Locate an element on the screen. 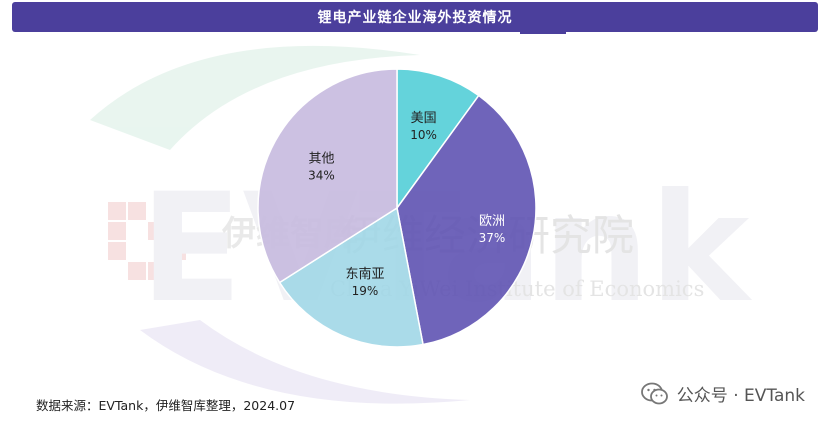  pie-label-3: 其他 is located at coordinates (321, 158).